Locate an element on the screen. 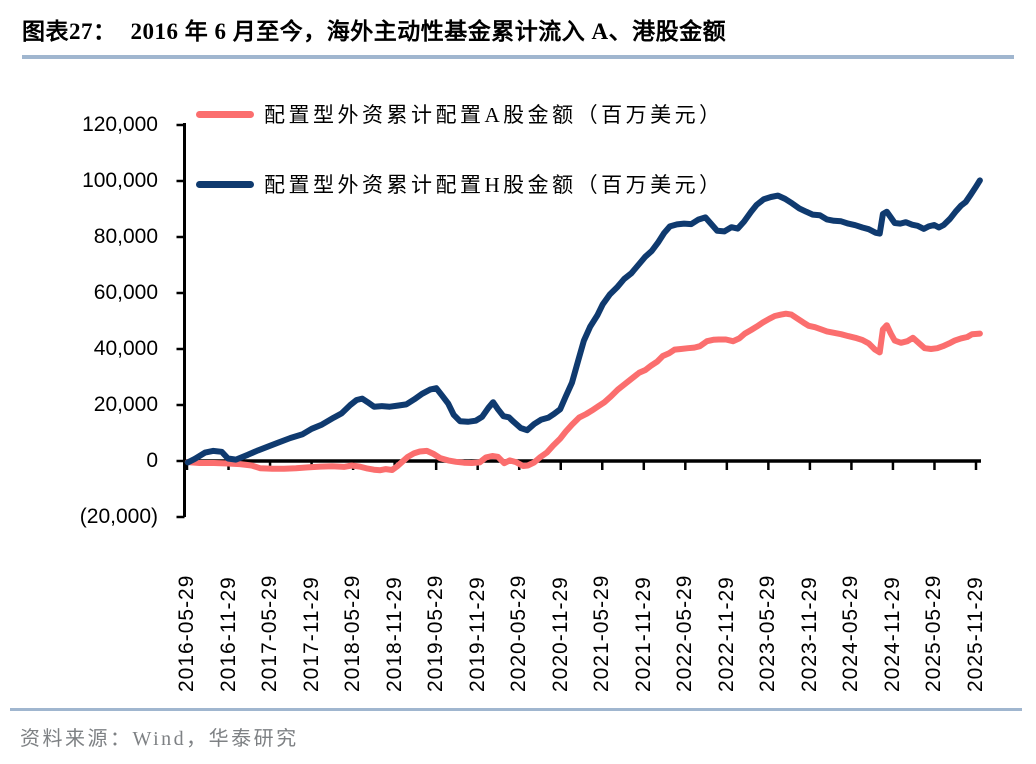  x-tick-label: 2025-11-29 is located at coordinates (975, 634).